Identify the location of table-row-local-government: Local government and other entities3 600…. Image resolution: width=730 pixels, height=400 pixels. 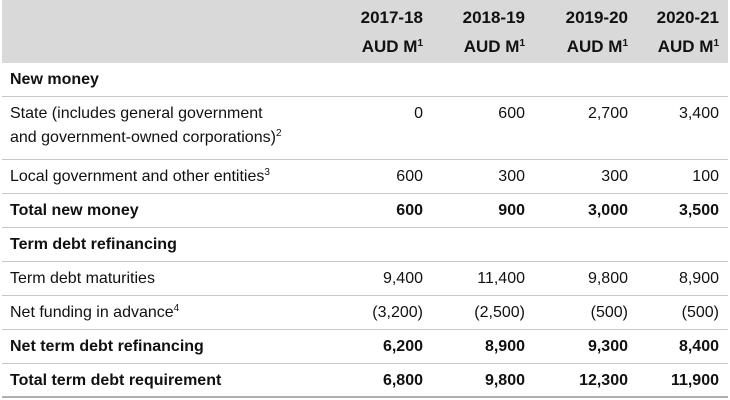
(365, 176).